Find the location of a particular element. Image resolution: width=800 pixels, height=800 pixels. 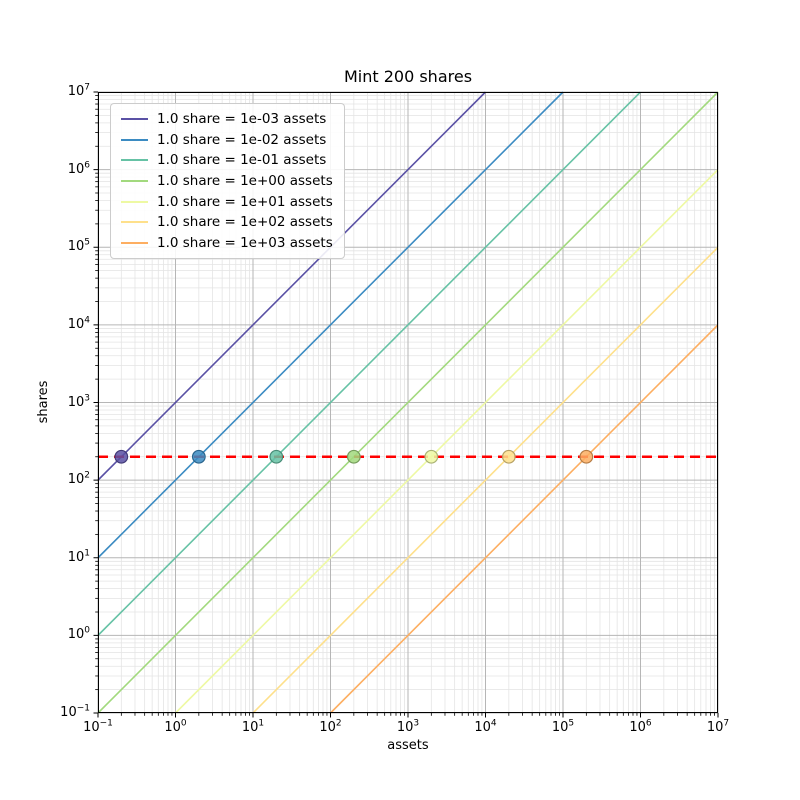

legend-item: 1.0 share = 1e-01 assets is located at coordinates (227, 160).